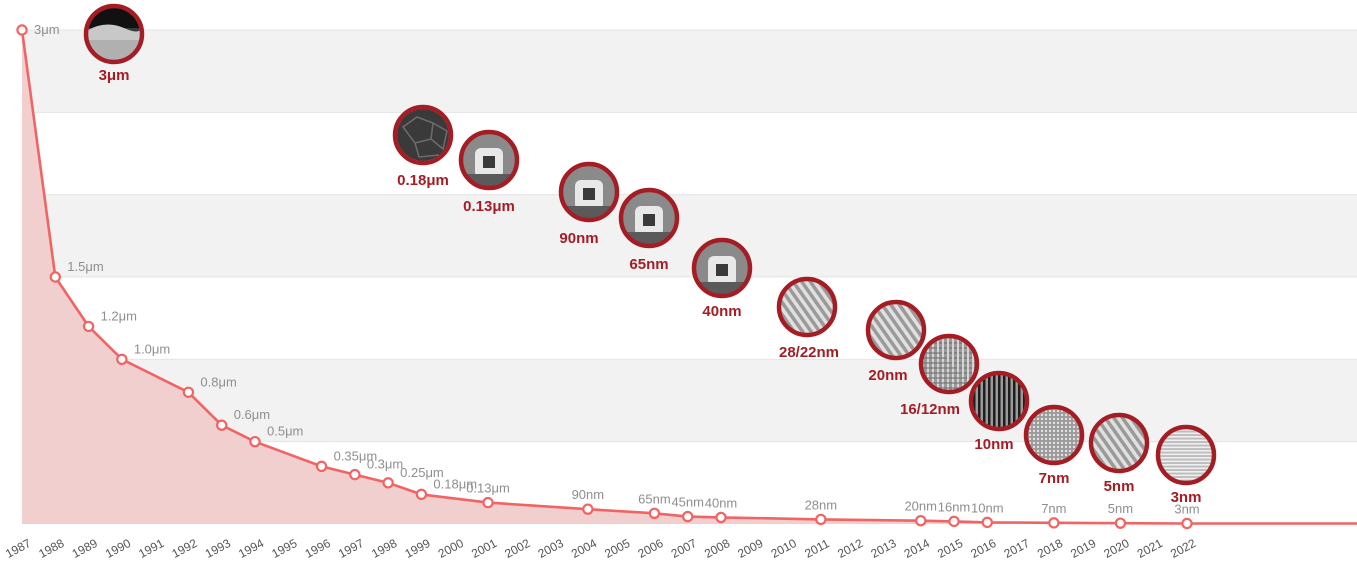 The image size is (1357, 568). Describe the element at coordinates (85, 548) in the screenshot. I see `x-tick-label: 1989` at that location.